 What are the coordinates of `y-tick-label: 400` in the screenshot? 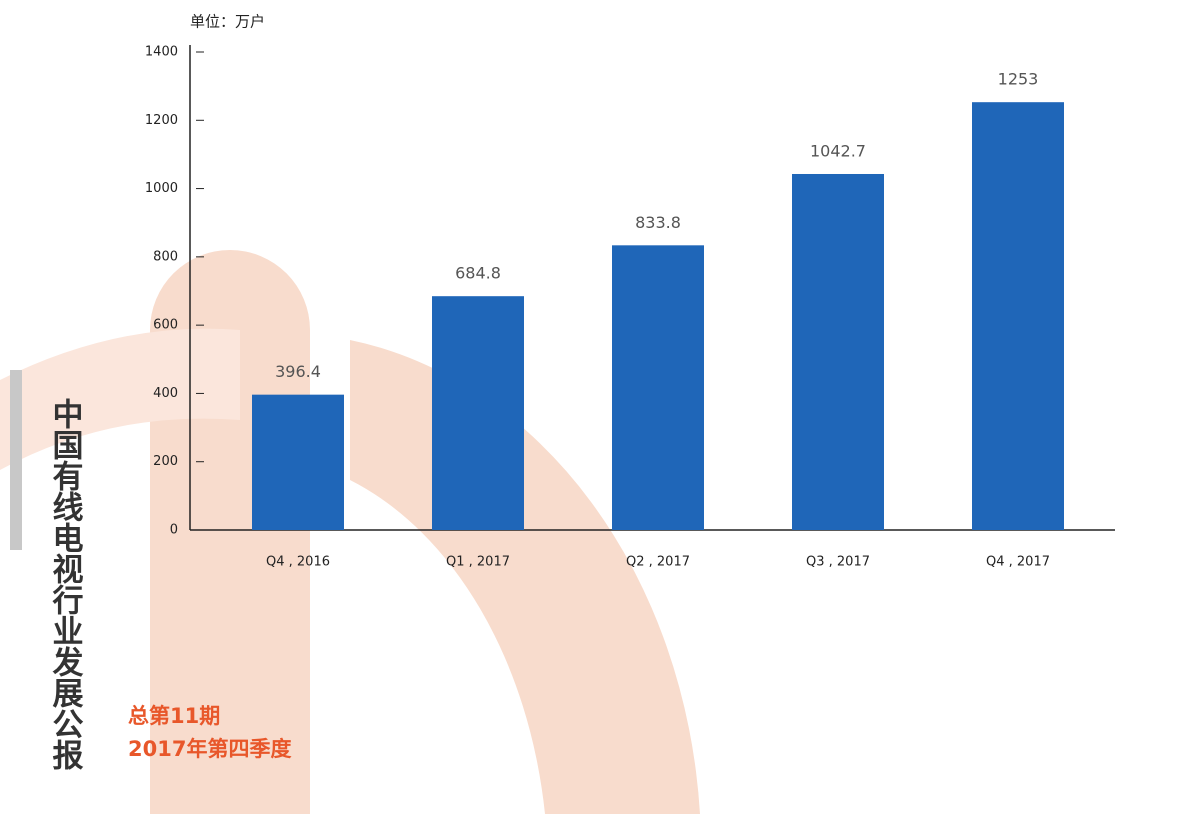 It's located at (165, 393).